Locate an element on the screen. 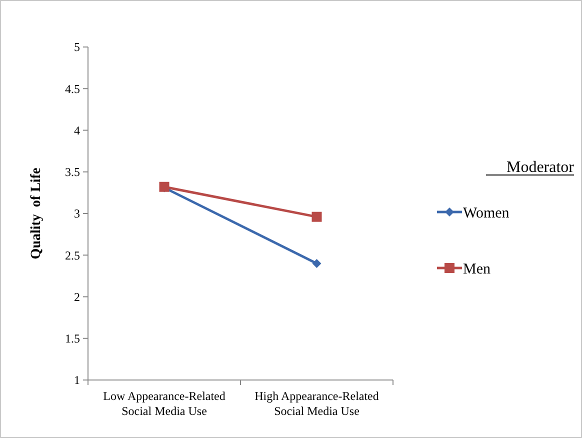 This screenshot has width=582, height=438. legend-title: Moderator is located at coordinates (540, 167).